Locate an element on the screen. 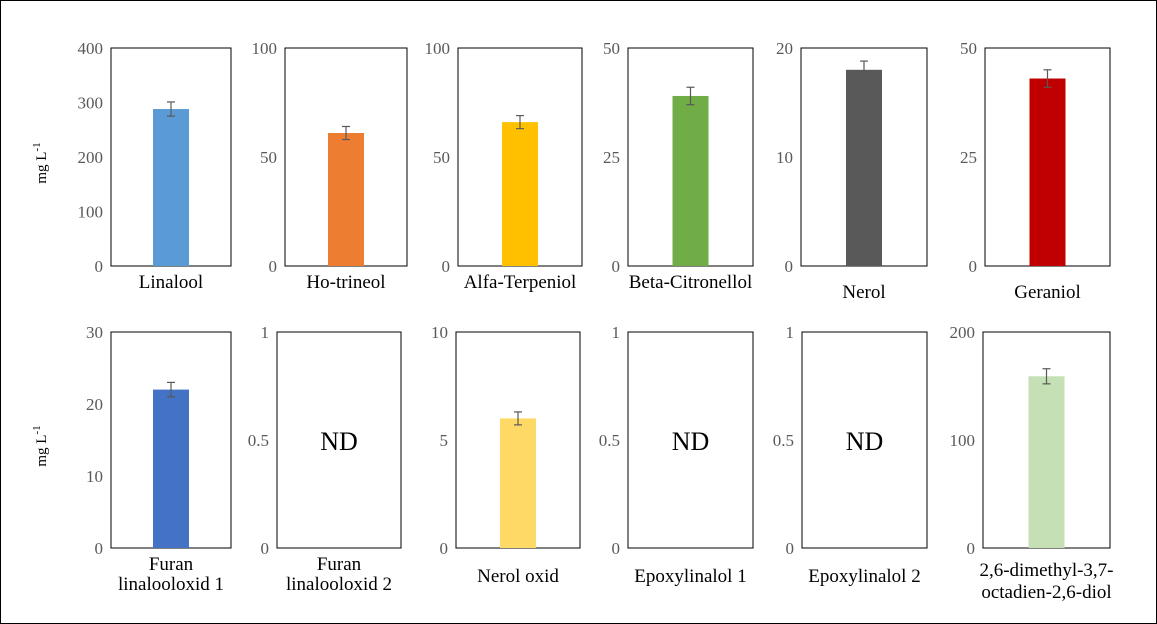 The width and height of the screenshot is (1157, 624). category-label: Linalool is located at coordinates (171, 282).